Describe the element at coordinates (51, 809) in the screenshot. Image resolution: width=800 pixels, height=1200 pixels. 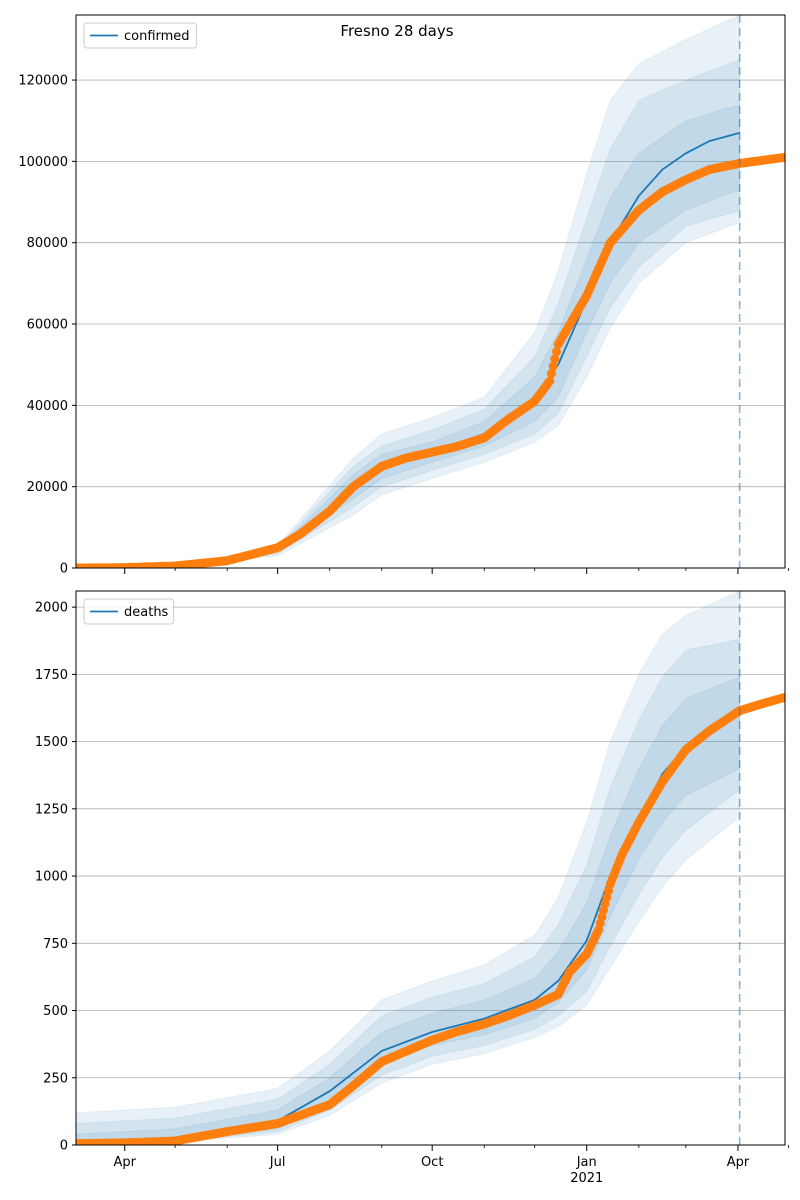
I see `y-tick-label: 1250` at that location.